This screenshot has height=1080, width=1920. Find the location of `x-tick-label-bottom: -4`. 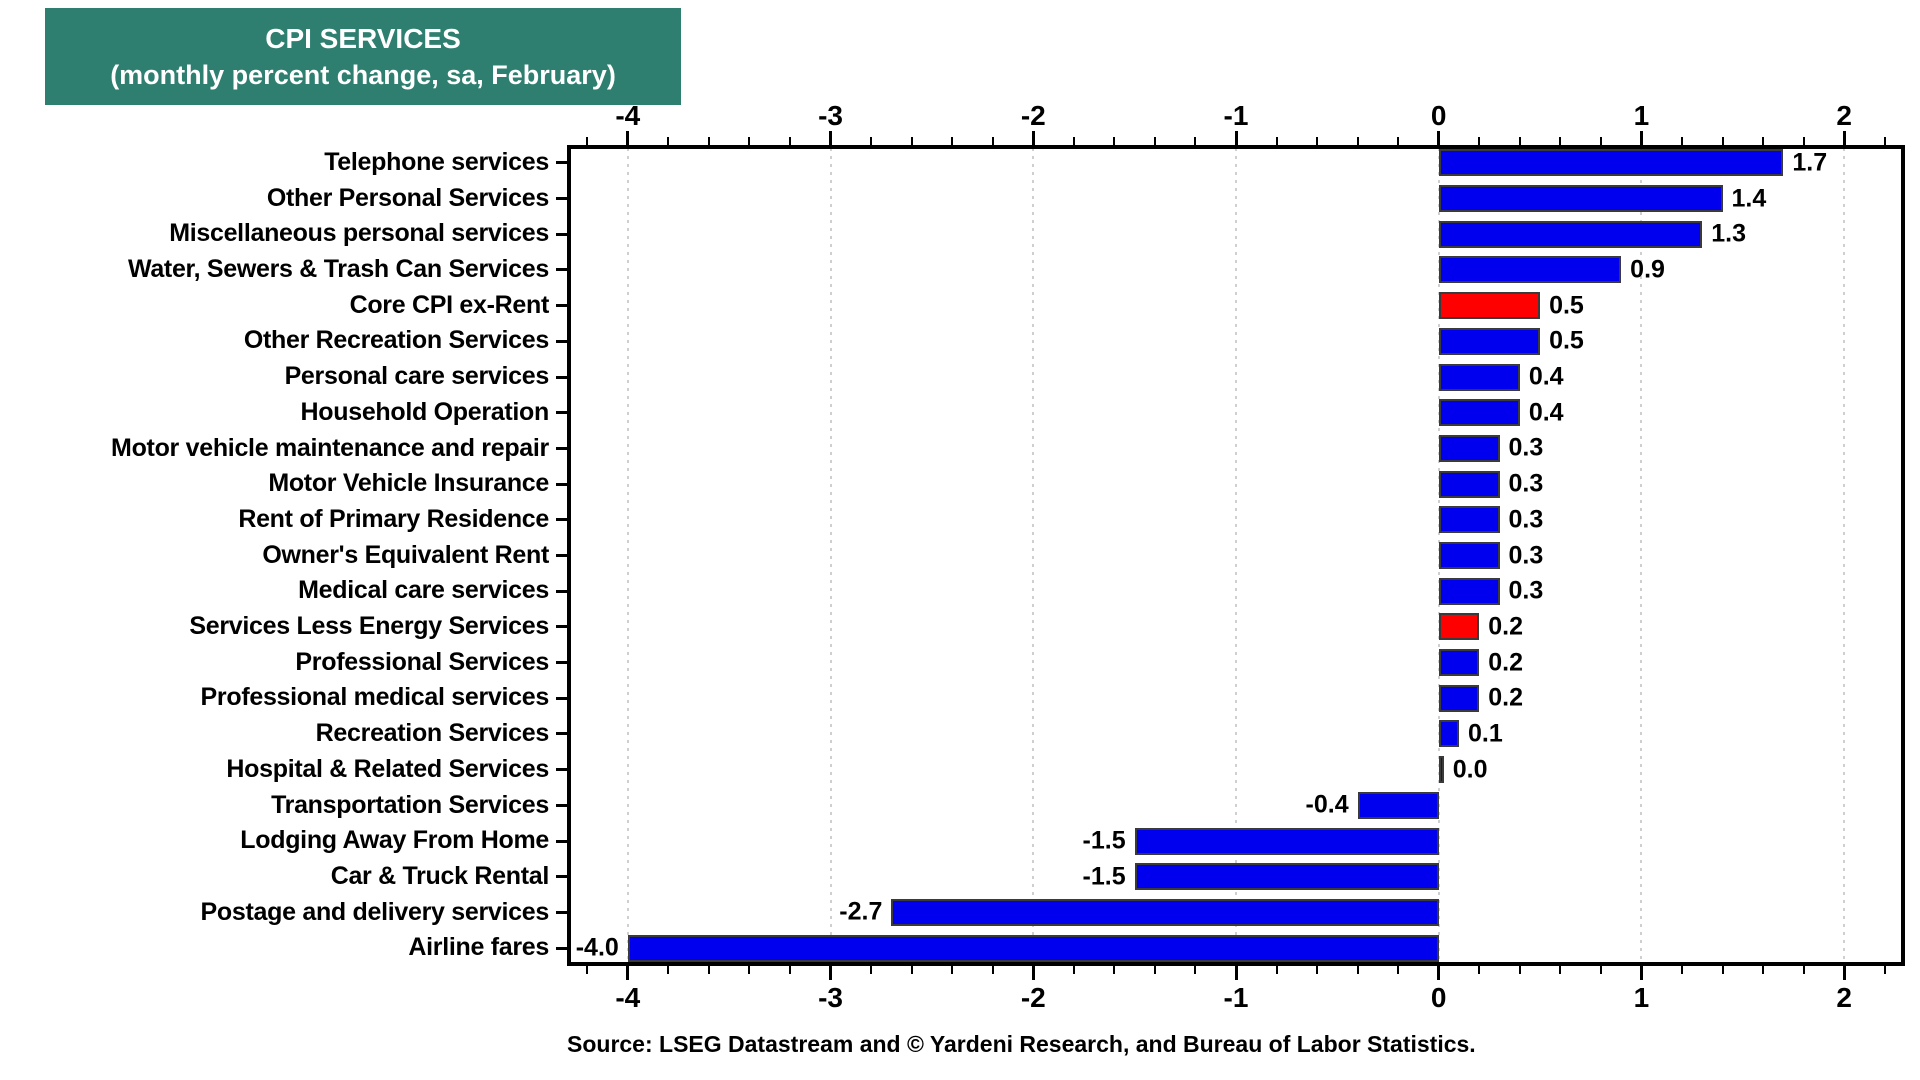

x-tick-label-bottom: -4 is located at coordinates (628, 997).